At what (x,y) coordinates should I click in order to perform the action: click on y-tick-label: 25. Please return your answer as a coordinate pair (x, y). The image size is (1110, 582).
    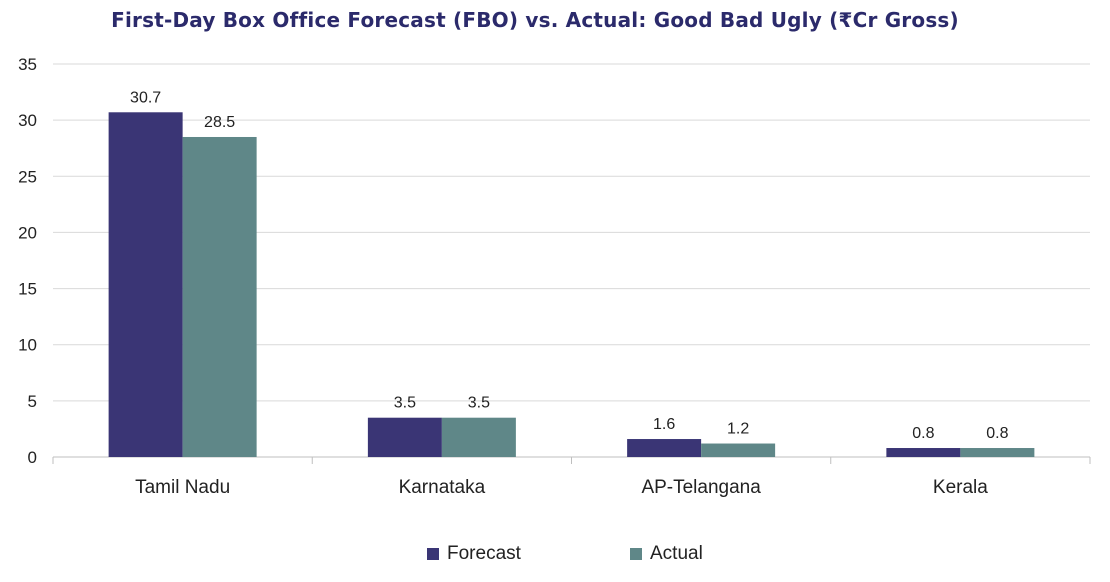
    Looking at the image, I should click on (27, 176).